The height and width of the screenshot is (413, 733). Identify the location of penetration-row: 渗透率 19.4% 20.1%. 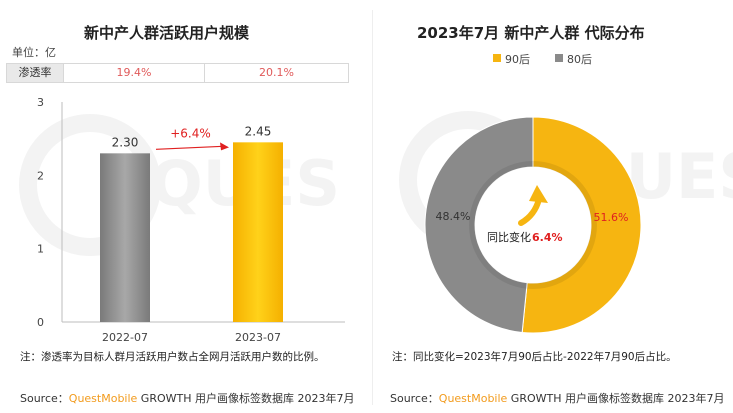
(177, 73).